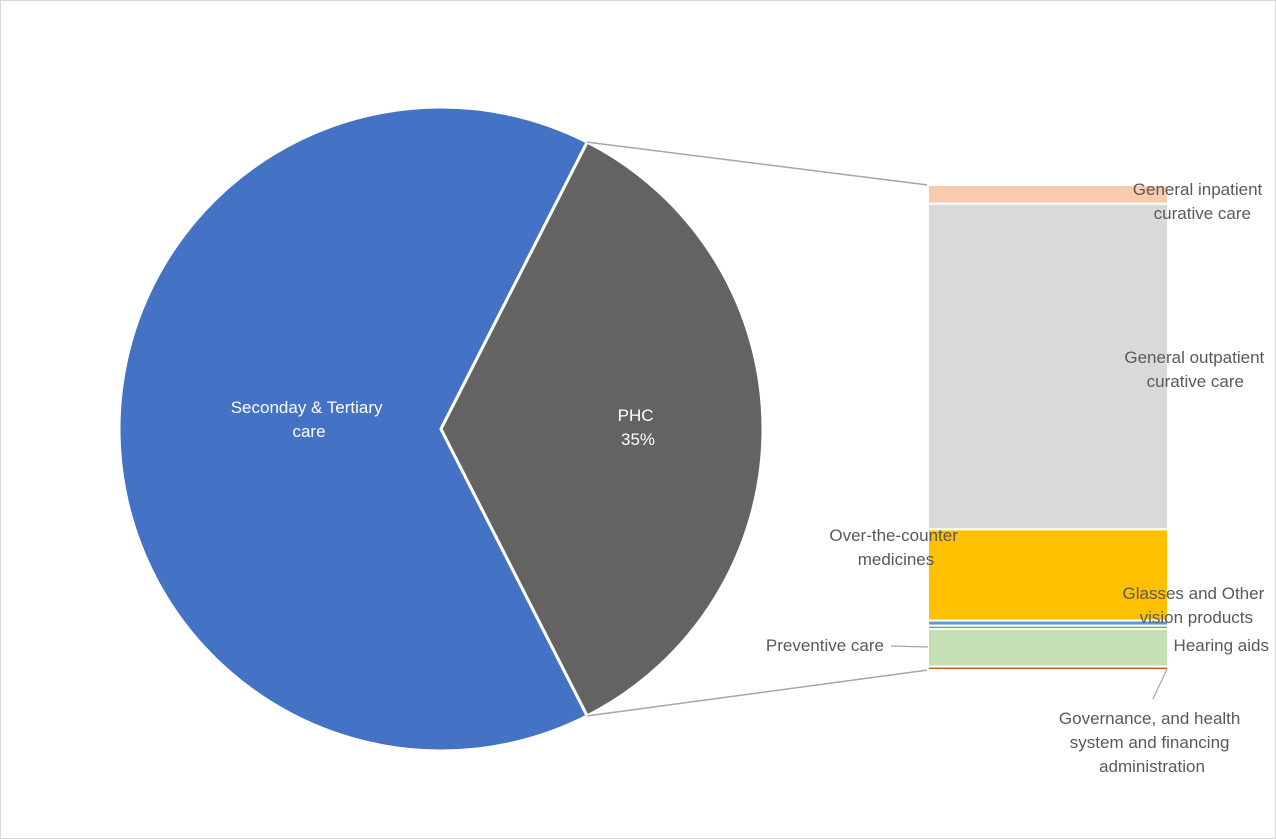 The image size is (1276, 839). I want to click on label-phc-percent: 35%, so click(638, 439).